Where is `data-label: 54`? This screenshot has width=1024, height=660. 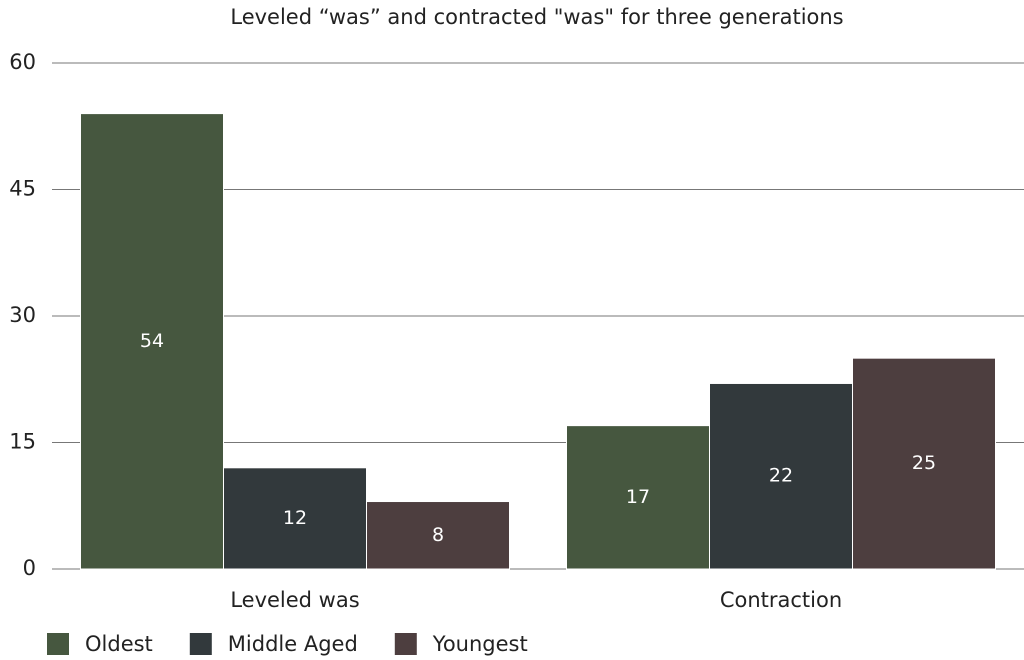
data-label: 54 is located at coordinates (152, 341).